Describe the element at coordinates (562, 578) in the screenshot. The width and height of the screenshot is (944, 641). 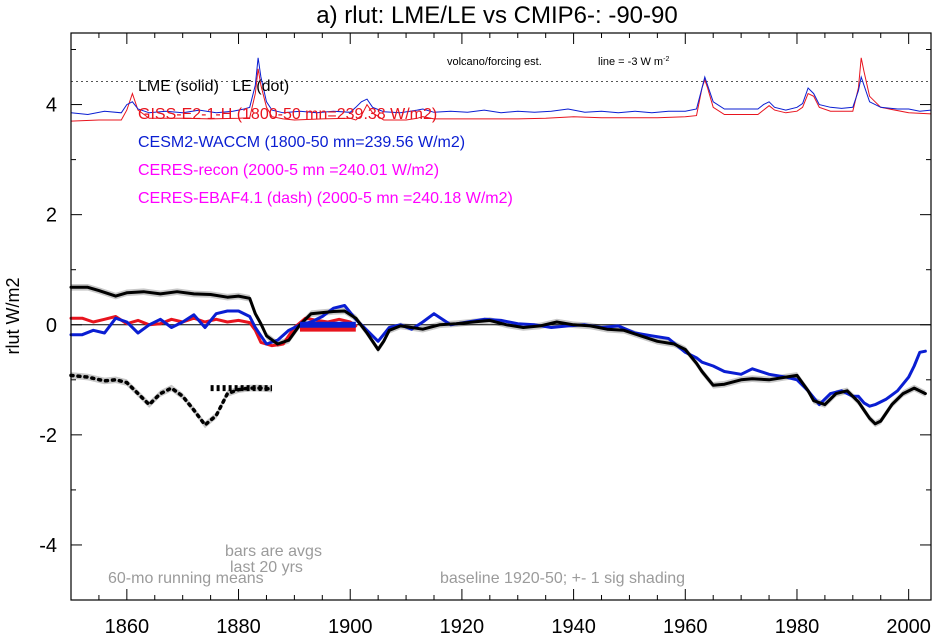
I see `baseline-note: baseline 1920-50; +- 1 sig shading` at that location.